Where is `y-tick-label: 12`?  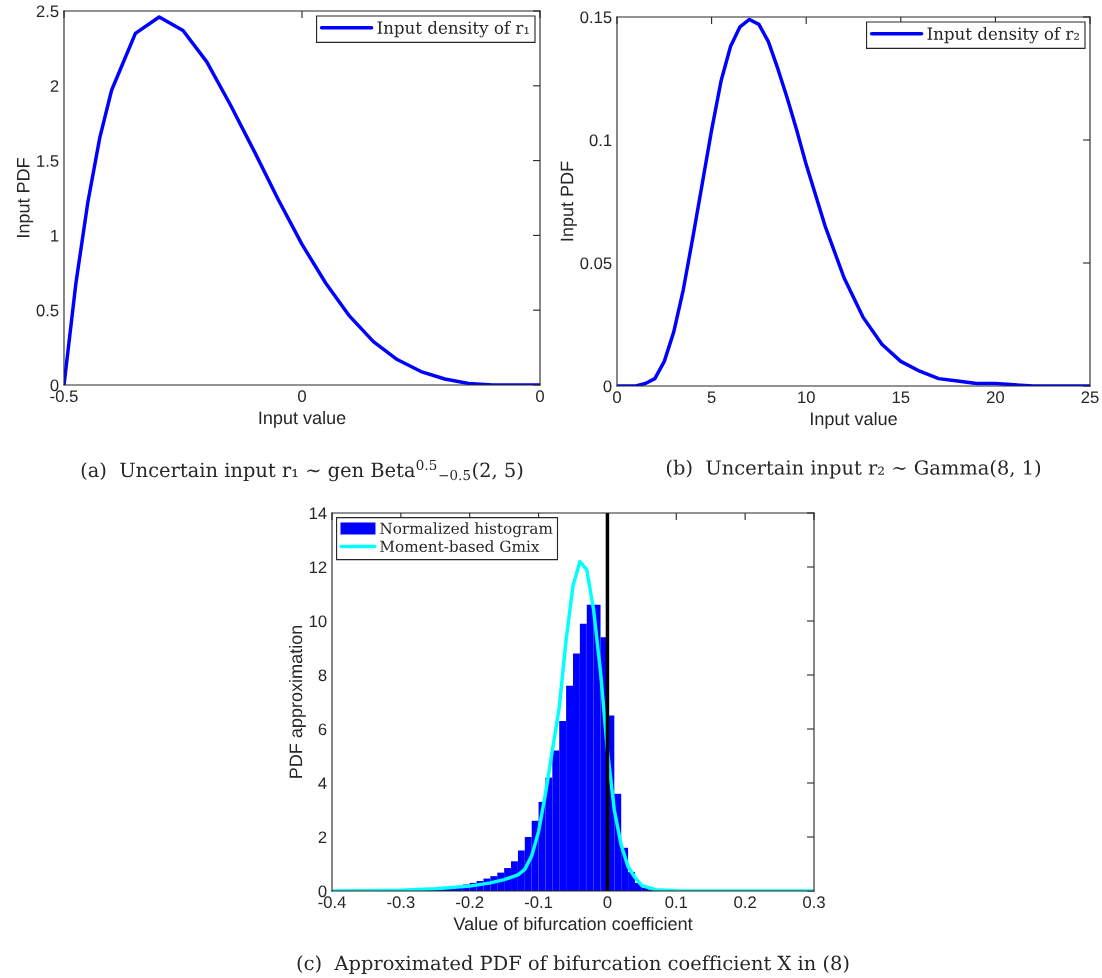 y-tick-label: 12 is located at coordinates (318, 567).